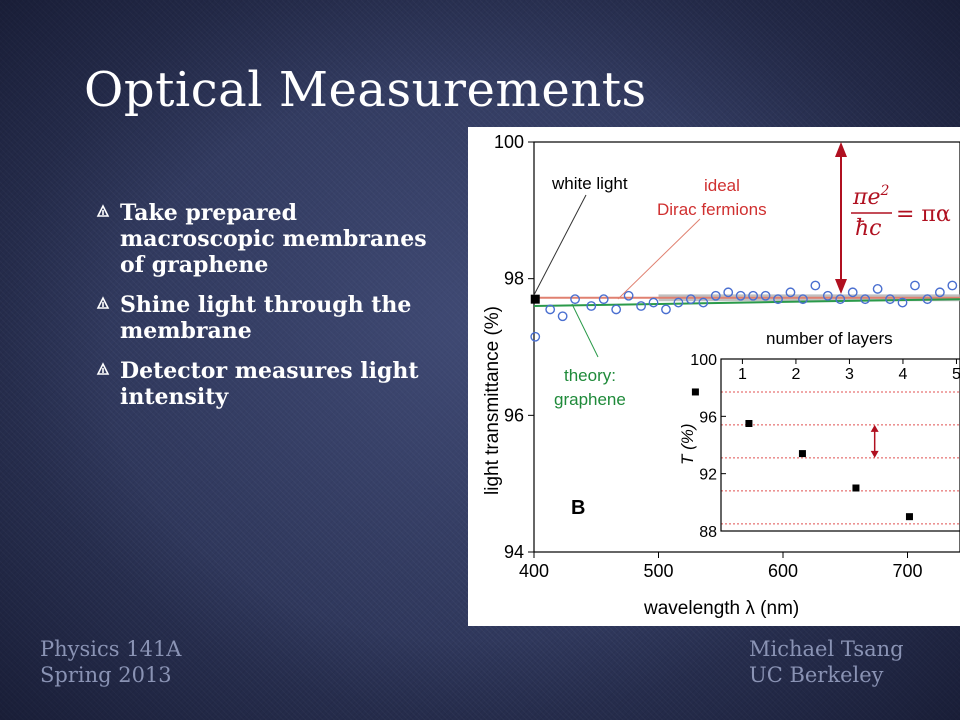  Describe the element at coordinates (110, 662) in the screenshot. I see `footer-course: Physics 141A Spring 2013` at that location.